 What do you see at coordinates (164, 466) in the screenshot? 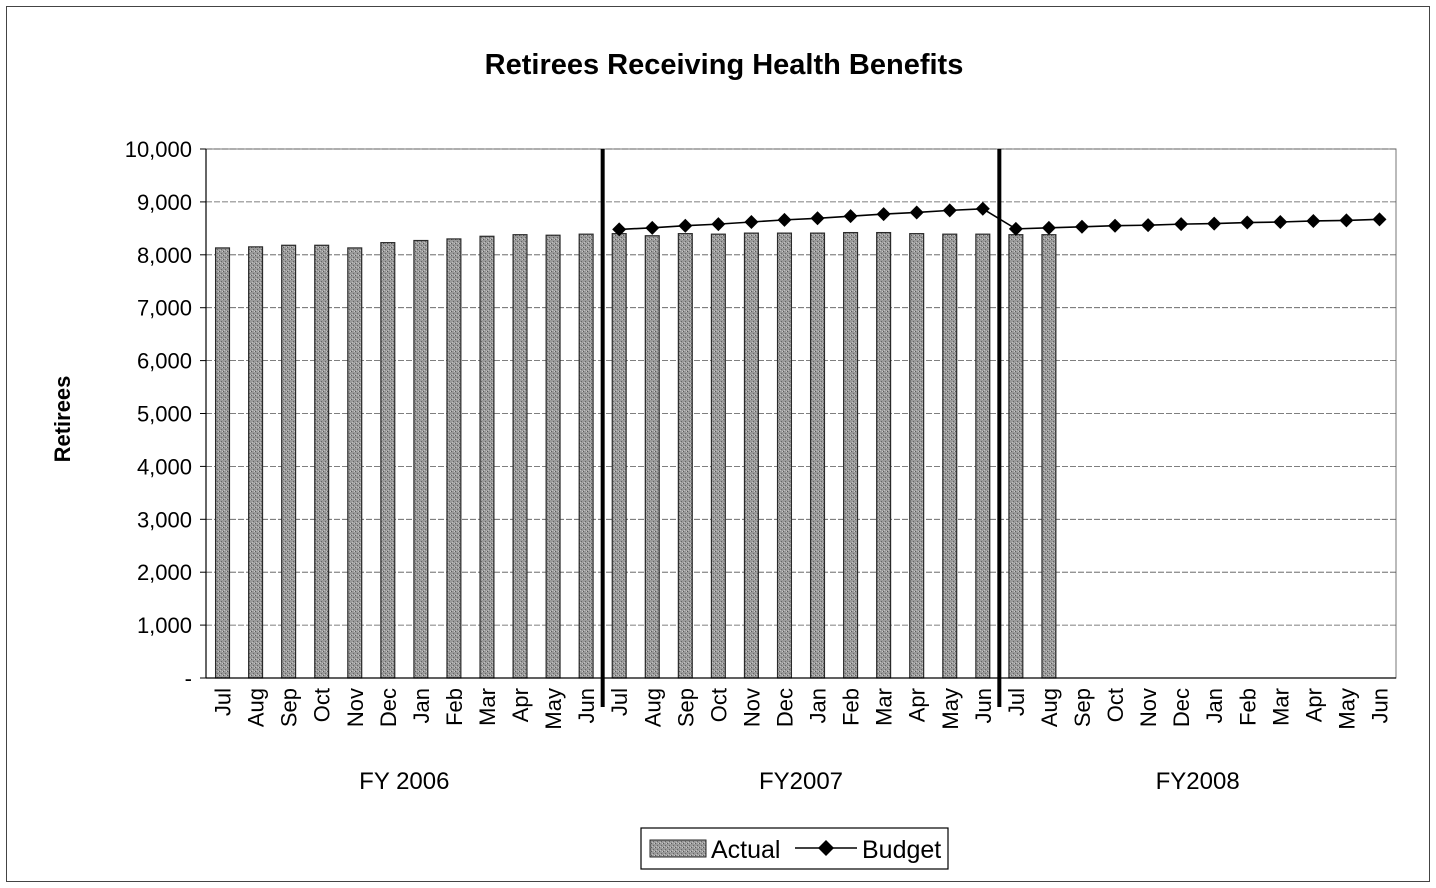
I see `y-tick-label: 4,000` at bounding box center [164, 466].